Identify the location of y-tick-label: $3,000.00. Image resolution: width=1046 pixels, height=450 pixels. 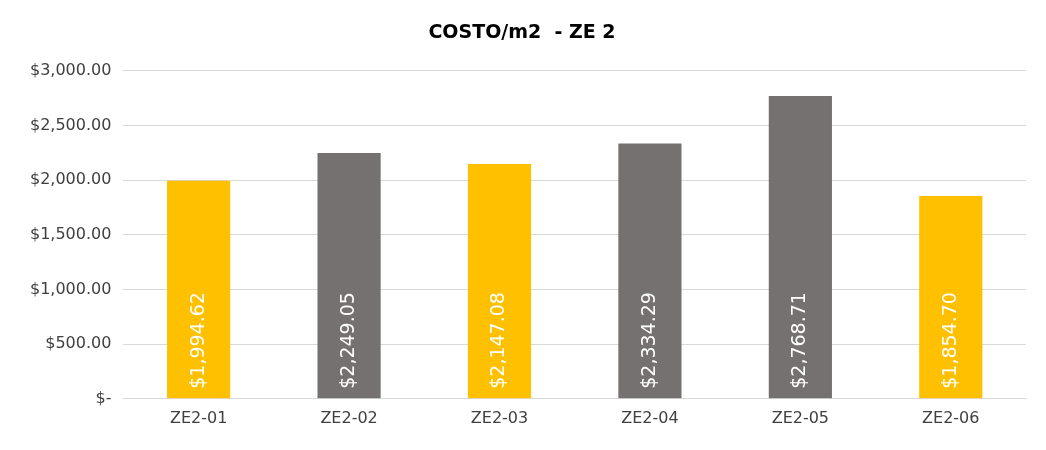
(70, 69).